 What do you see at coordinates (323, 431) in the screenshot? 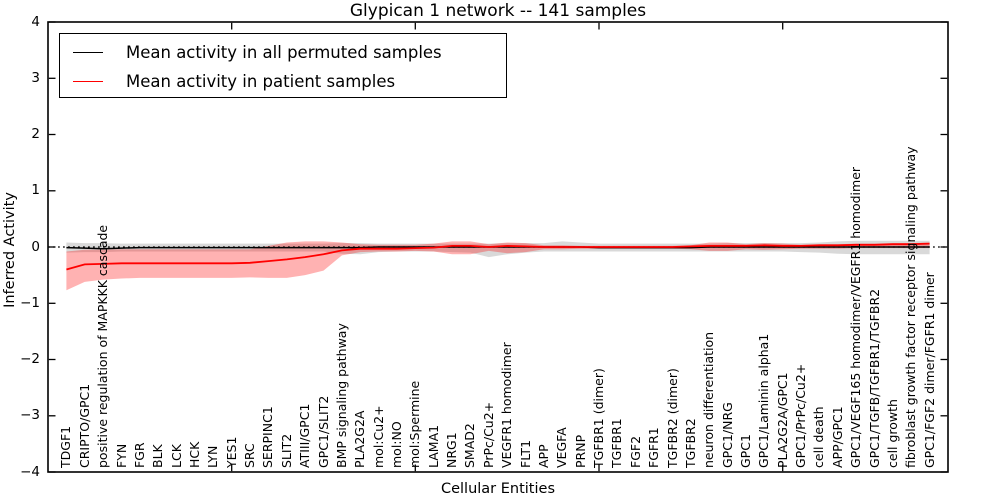
I see `x-category-label: GPC1/SLIT2` at bounding box center [323, 431].